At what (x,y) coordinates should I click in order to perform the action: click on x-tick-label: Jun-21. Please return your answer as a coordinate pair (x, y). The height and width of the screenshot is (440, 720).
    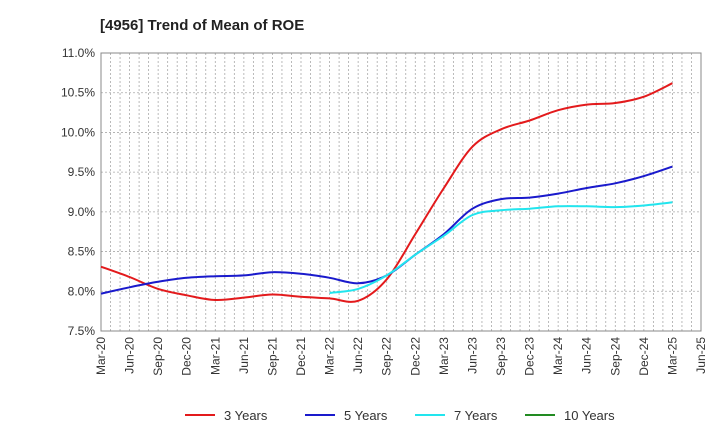
    Looking at the image, I should click on (244, 355).